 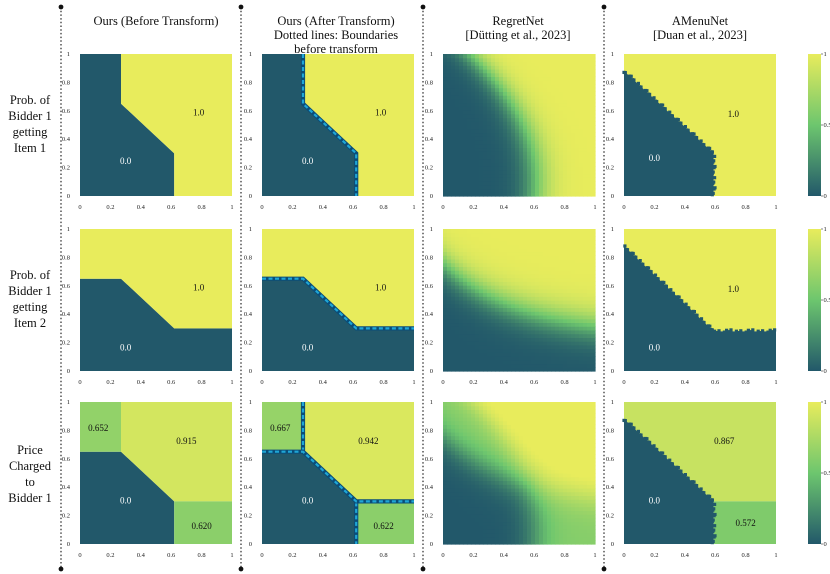 I want to click on colorbar-tick-label: 0, so click(x=825, y=544).